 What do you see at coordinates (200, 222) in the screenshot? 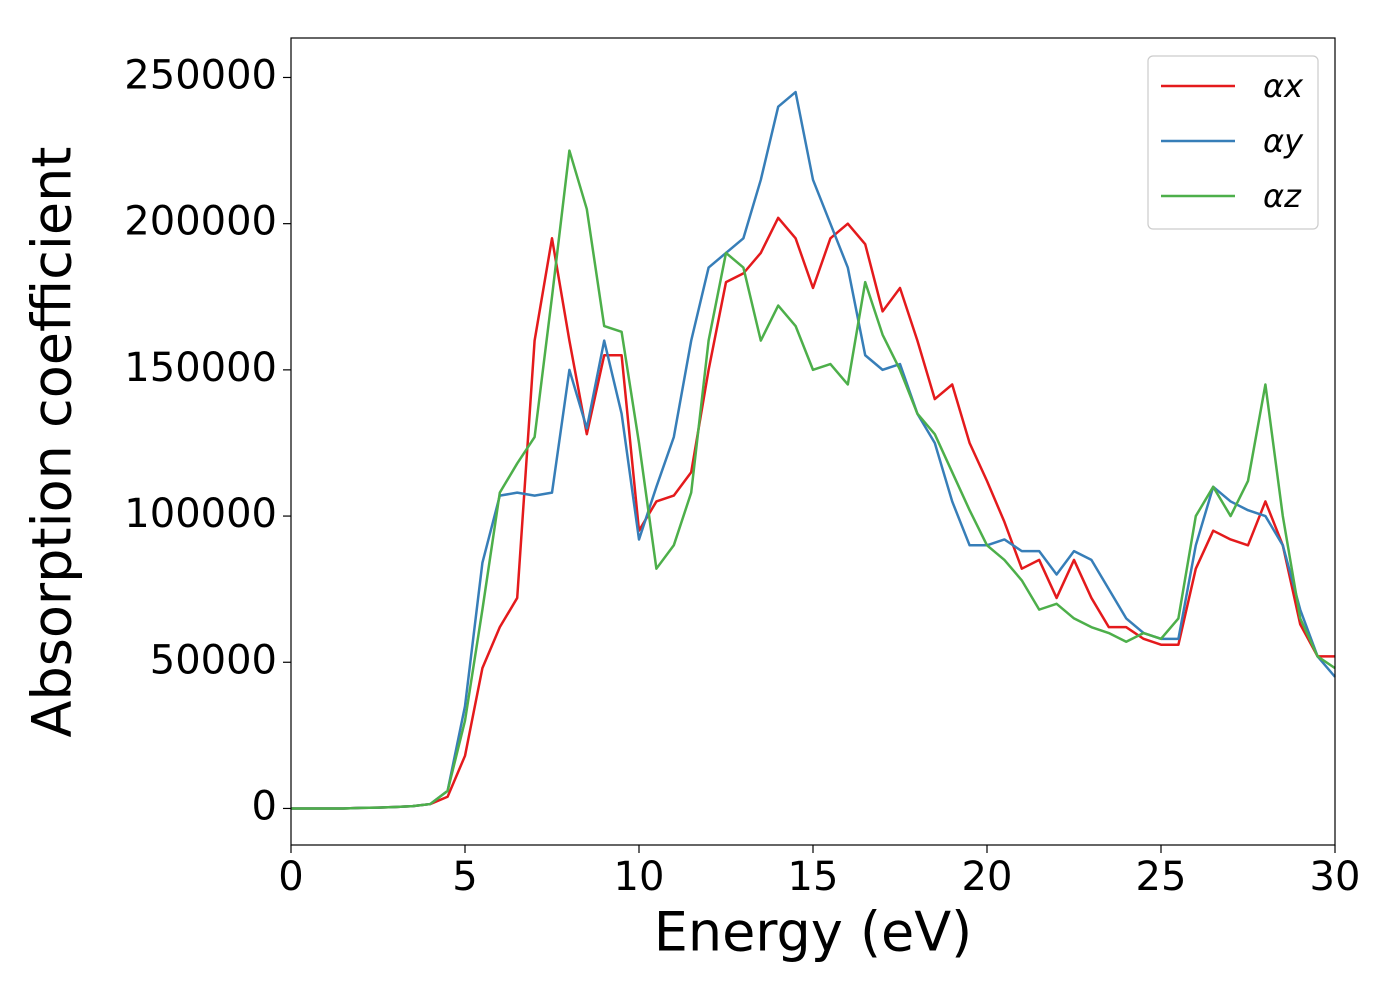
I see `y-tick-label: 200000` at bounding box center [200, 222].